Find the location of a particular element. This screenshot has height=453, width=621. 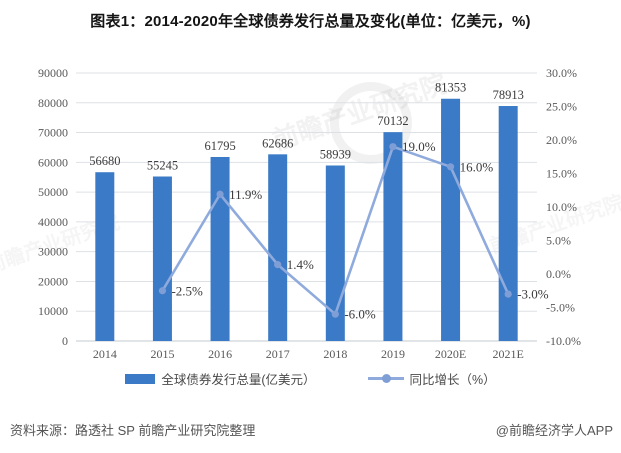

right-axis-tick-label: -5.0% is located at coordinates (560, 308).